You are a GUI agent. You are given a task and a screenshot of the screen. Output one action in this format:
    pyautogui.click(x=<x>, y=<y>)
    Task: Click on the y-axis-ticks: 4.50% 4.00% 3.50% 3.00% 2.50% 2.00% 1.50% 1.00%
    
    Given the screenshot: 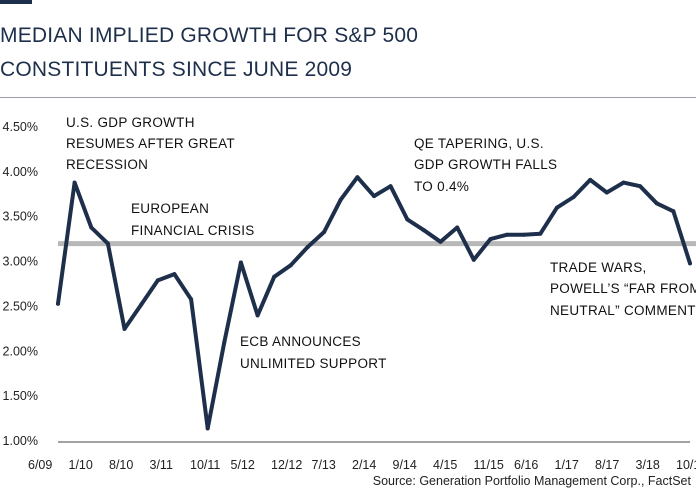 What is the action you would take?
    pyautogui.click(x=20, y=284)
    